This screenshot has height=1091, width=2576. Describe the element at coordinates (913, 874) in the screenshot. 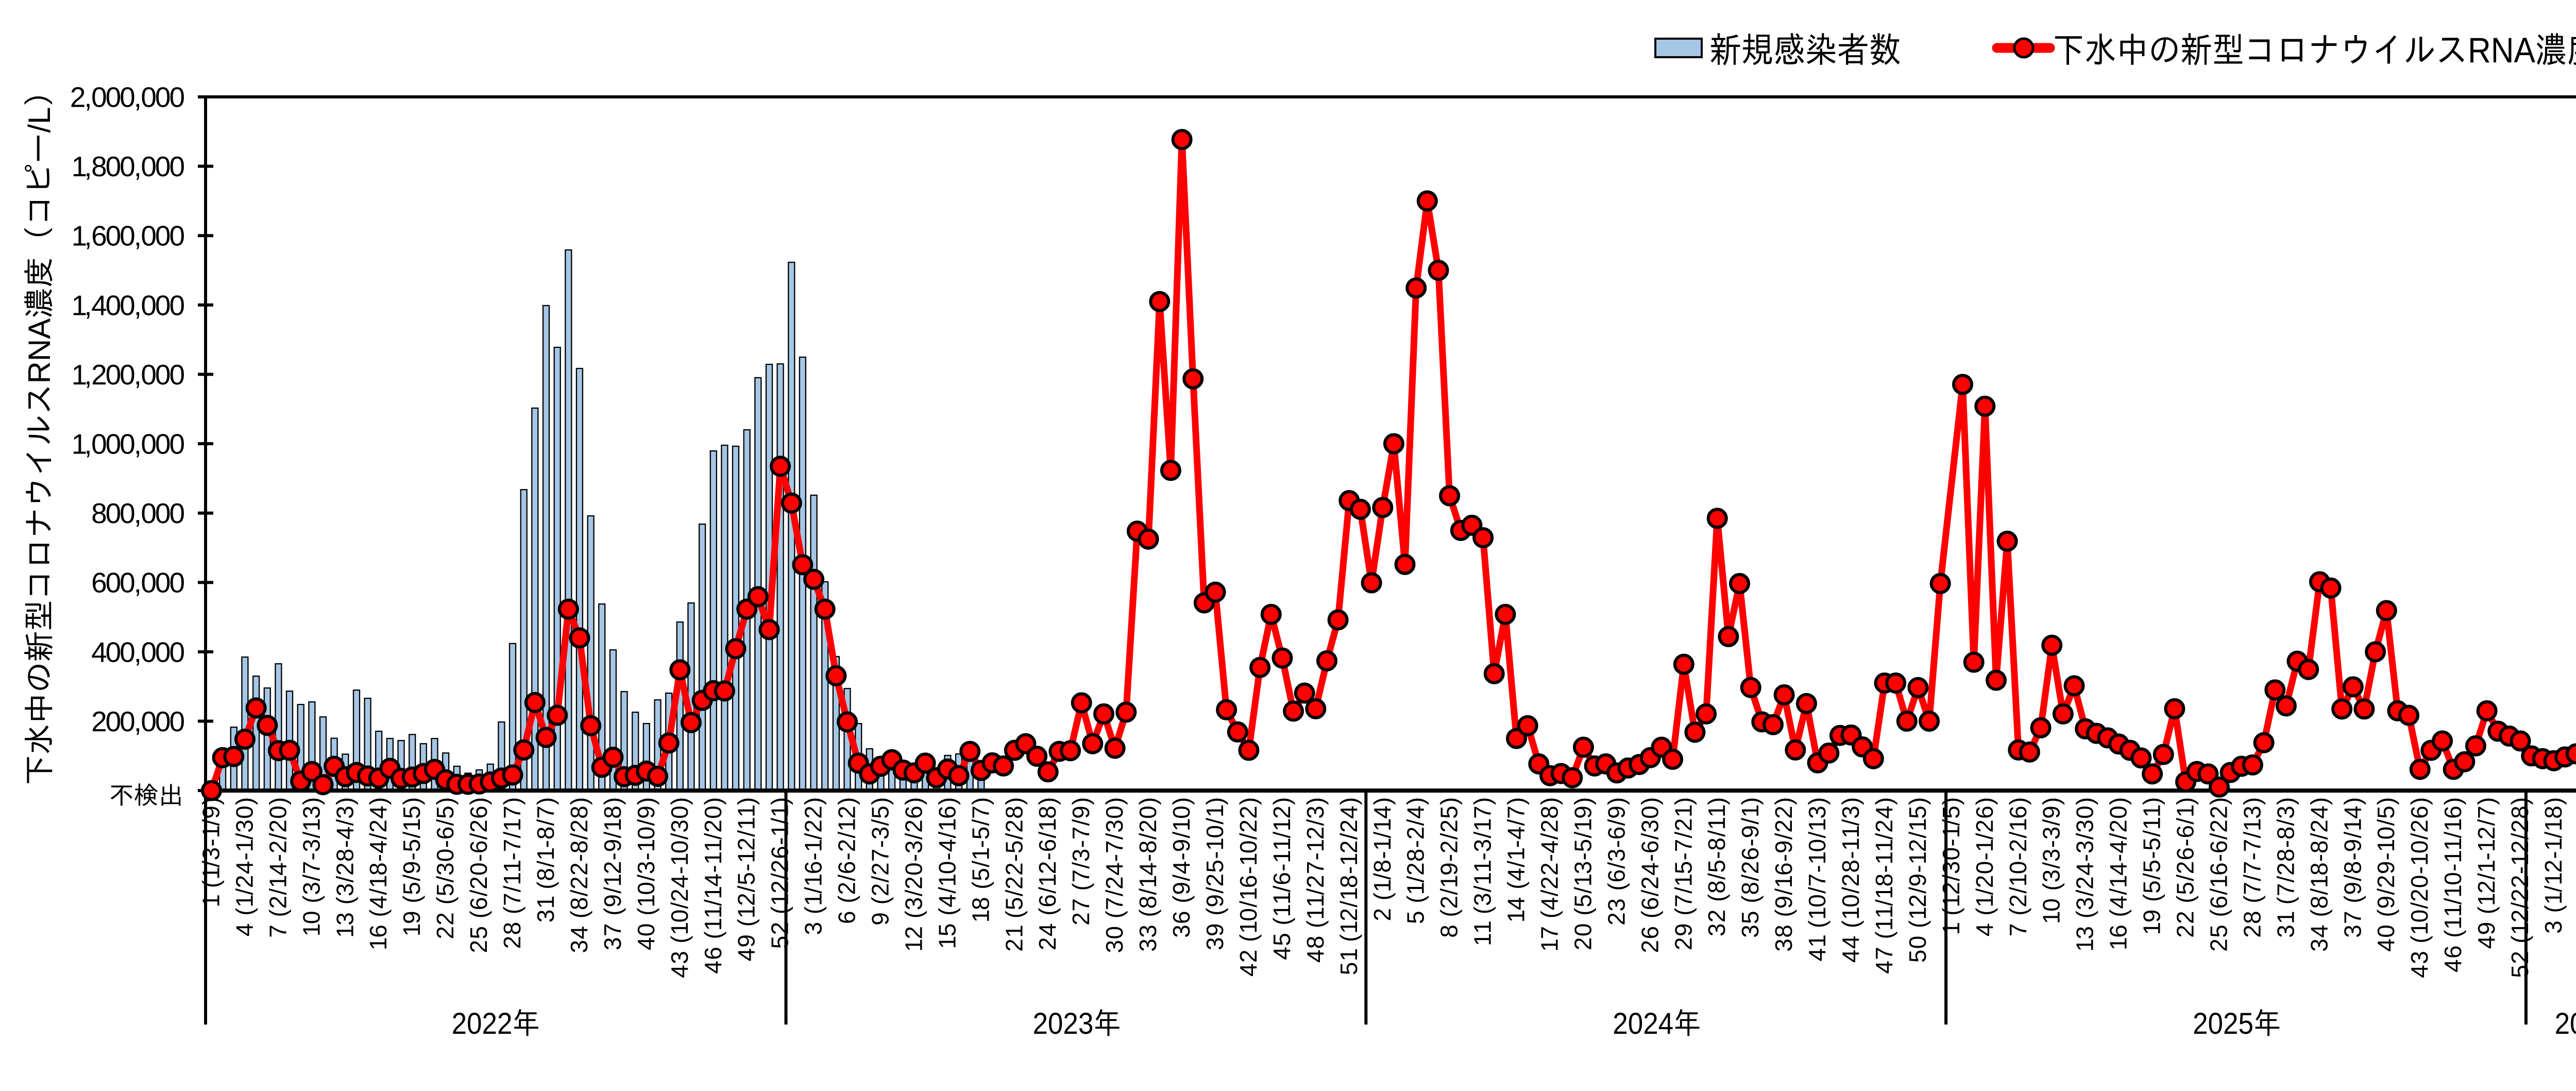

I see `svg-text: 12 (3/20-3/26)` at that location.